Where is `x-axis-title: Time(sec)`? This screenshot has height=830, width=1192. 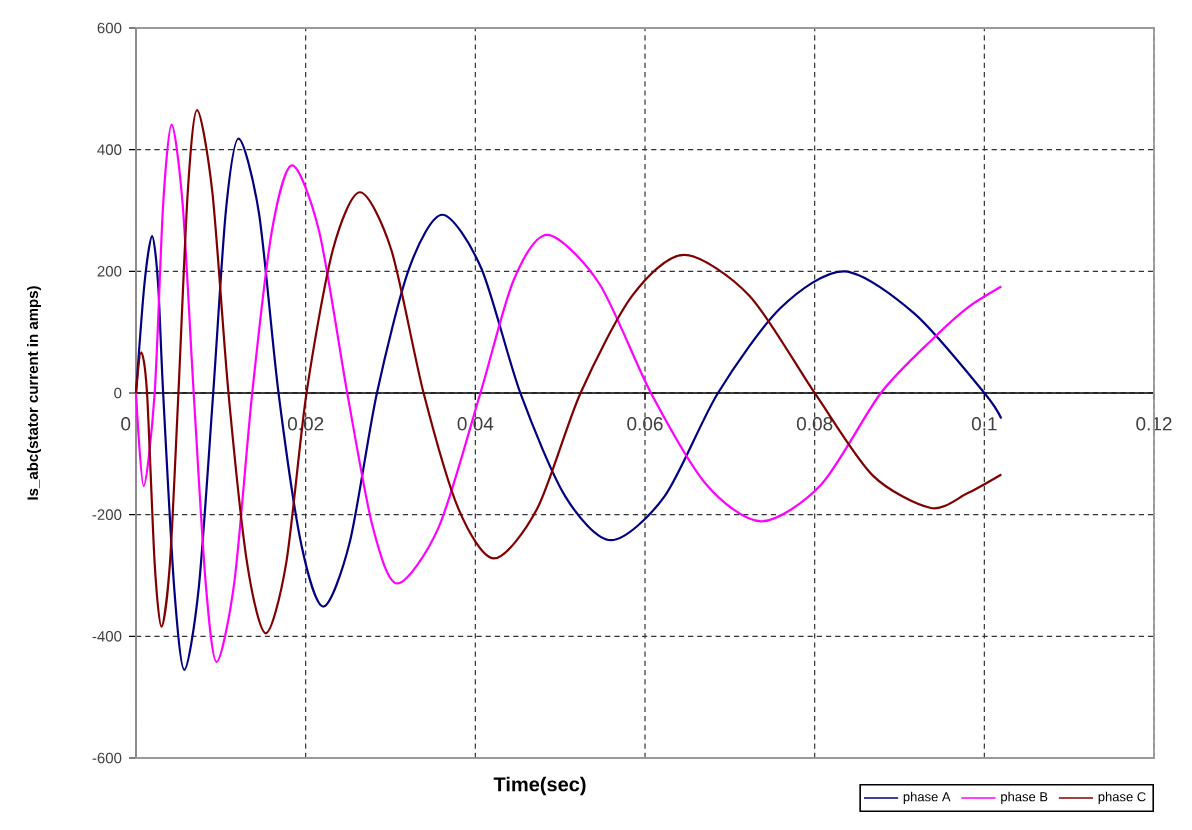
x-axis-title: Time(sec) is located at coordinates (539, 786).